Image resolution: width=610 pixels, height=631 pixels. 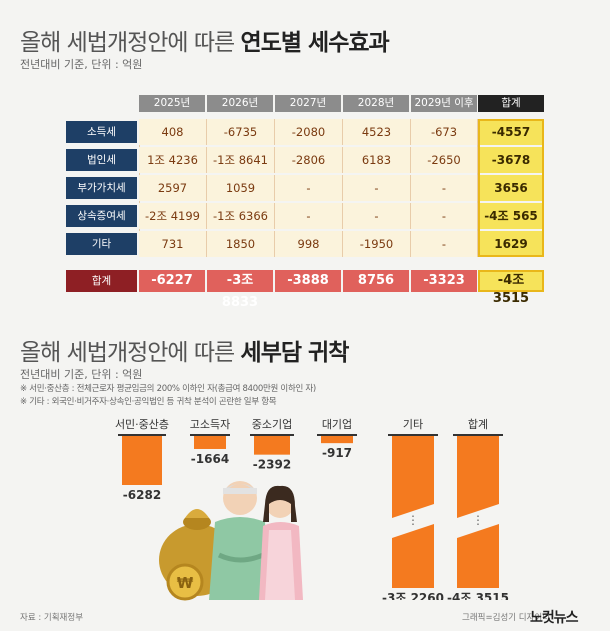 I want to click on table-cell: 6183, so click(x=377, y=160).